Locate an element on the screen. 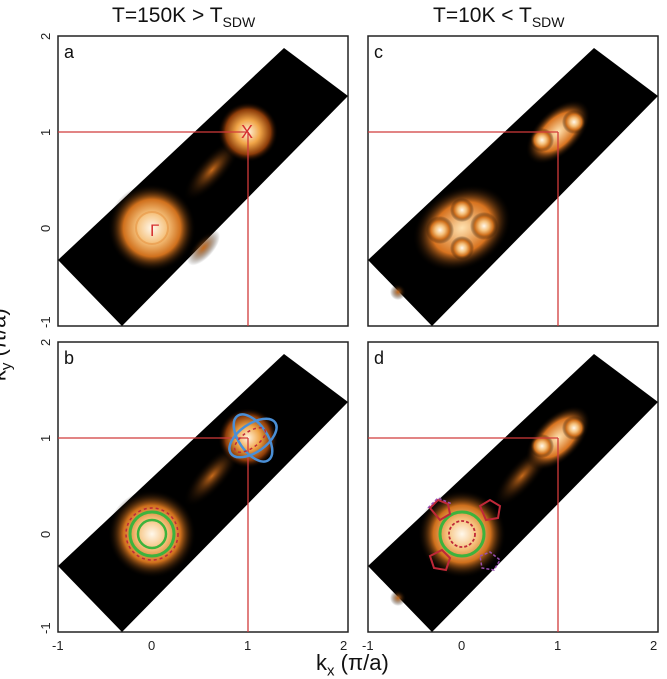  x-tick-right-3: 2 is located at coordinates (653, 645).